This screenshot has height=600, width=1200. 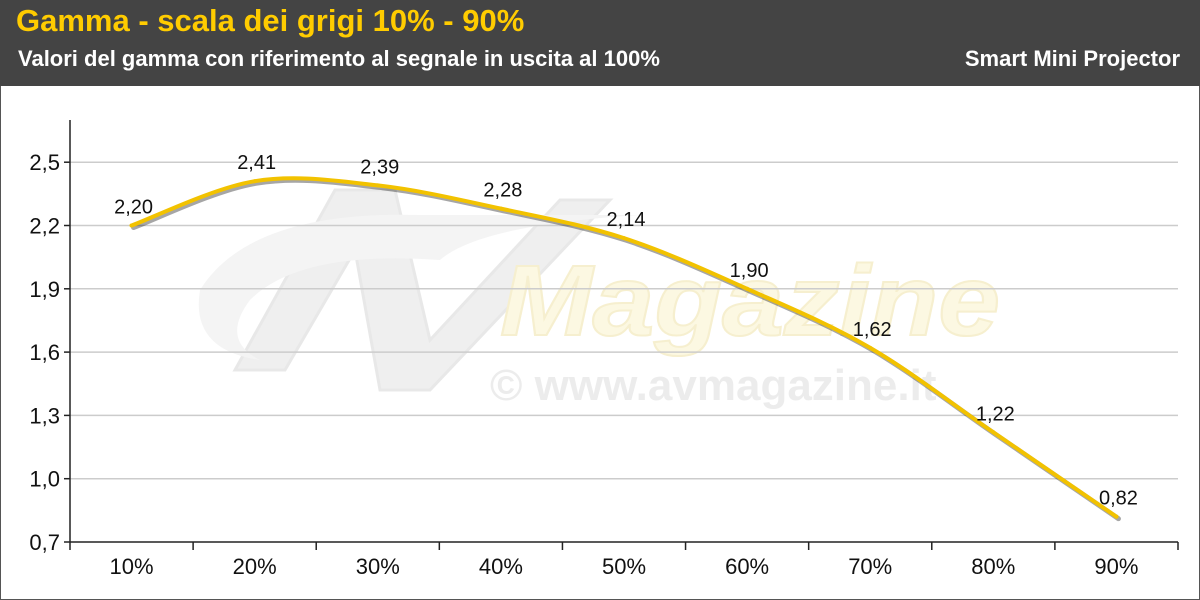 I want to click on y-tick-label: 0,7, so click(x=44, y=542).